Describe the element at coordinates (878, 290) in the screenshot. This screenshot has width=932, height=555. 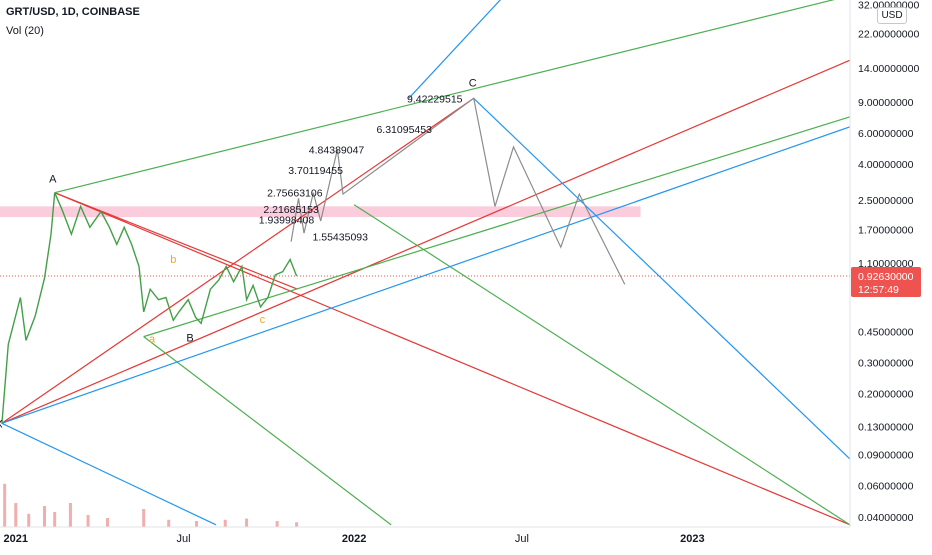
I see `countdown-label: 12:57:49` at that location.